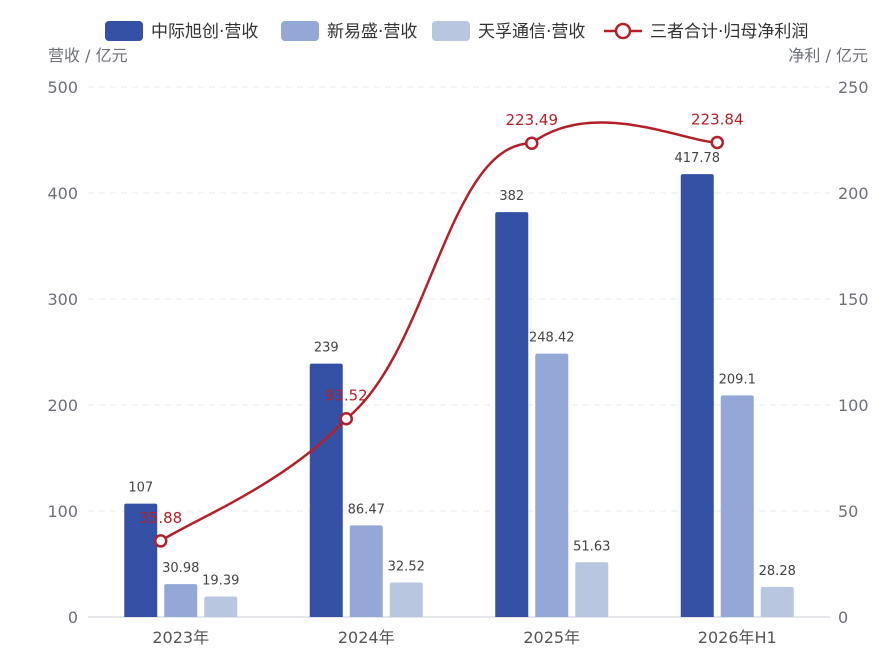 The width and height of the screenshot is (894, 669). Describe the element at coordinates (464, 637) in the screenshot. I see `category-labels: 2023年 2024年 2025年 2026年H1` at that location.